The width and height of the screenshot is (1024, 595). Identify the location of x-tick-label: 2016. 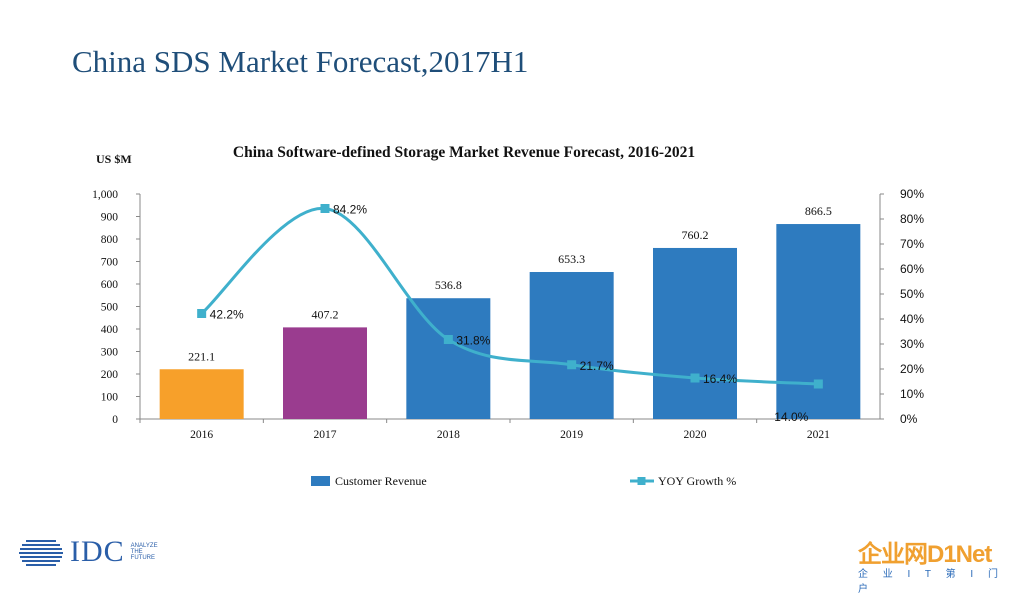
(201, 435).